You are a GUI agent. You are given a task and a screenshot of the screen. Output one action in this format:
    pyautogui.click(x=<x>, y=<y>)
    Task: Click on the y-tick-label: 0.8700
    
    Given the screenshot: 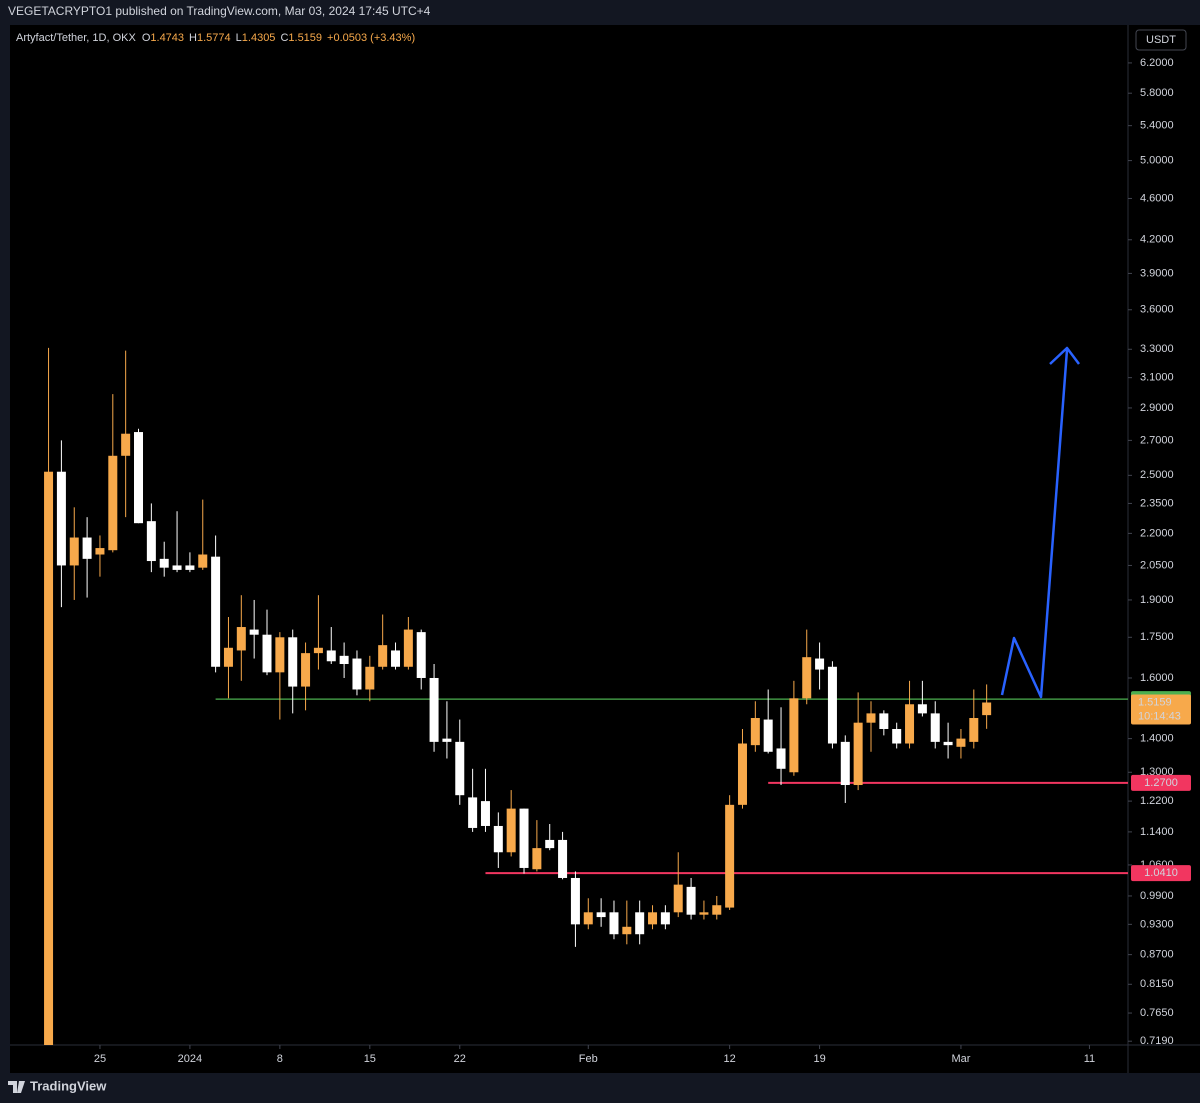 What is the action you would take?
    pyautogui.click(x=1157, y=955)
    